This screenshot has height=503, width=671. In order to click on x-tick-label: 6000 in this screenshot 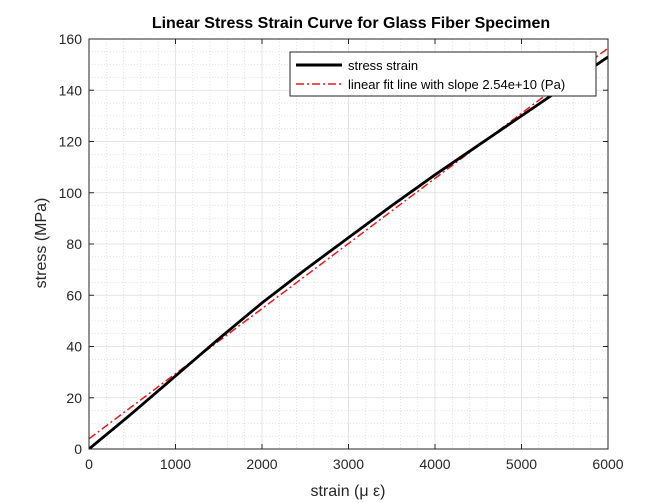, I will do `click(607, 464)`.